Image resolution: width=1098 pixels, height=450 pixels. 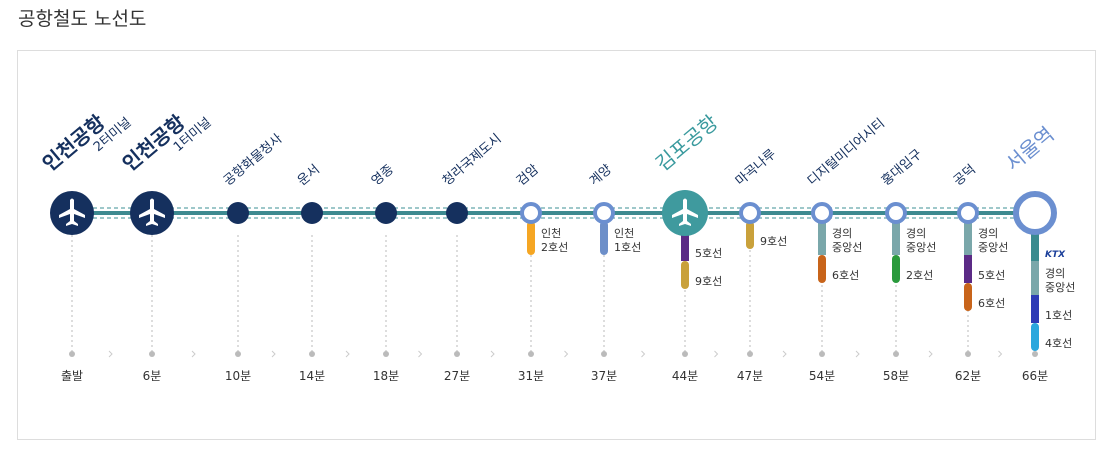 What do you see at coordinates (531, 376) in the screenshot?
I see `travel-time: 31분` at bounding box center [531, 376].